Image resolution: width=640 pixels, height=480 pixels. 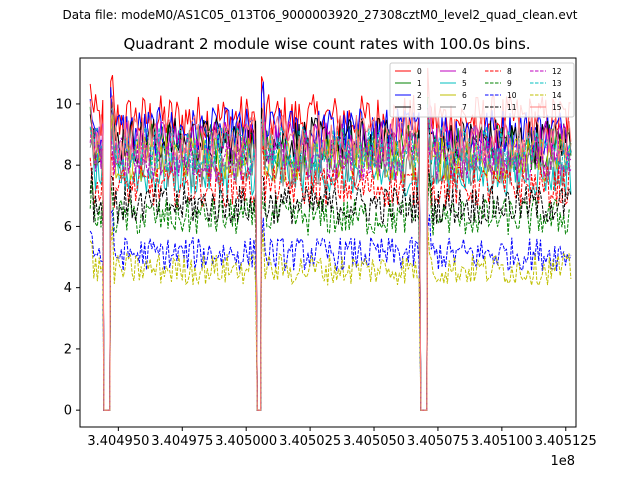 What do you see at coordinates (562, 461) in the screenshot?
I see `x-axis-offset-label: 1e8` at bounding box center [562, 461].